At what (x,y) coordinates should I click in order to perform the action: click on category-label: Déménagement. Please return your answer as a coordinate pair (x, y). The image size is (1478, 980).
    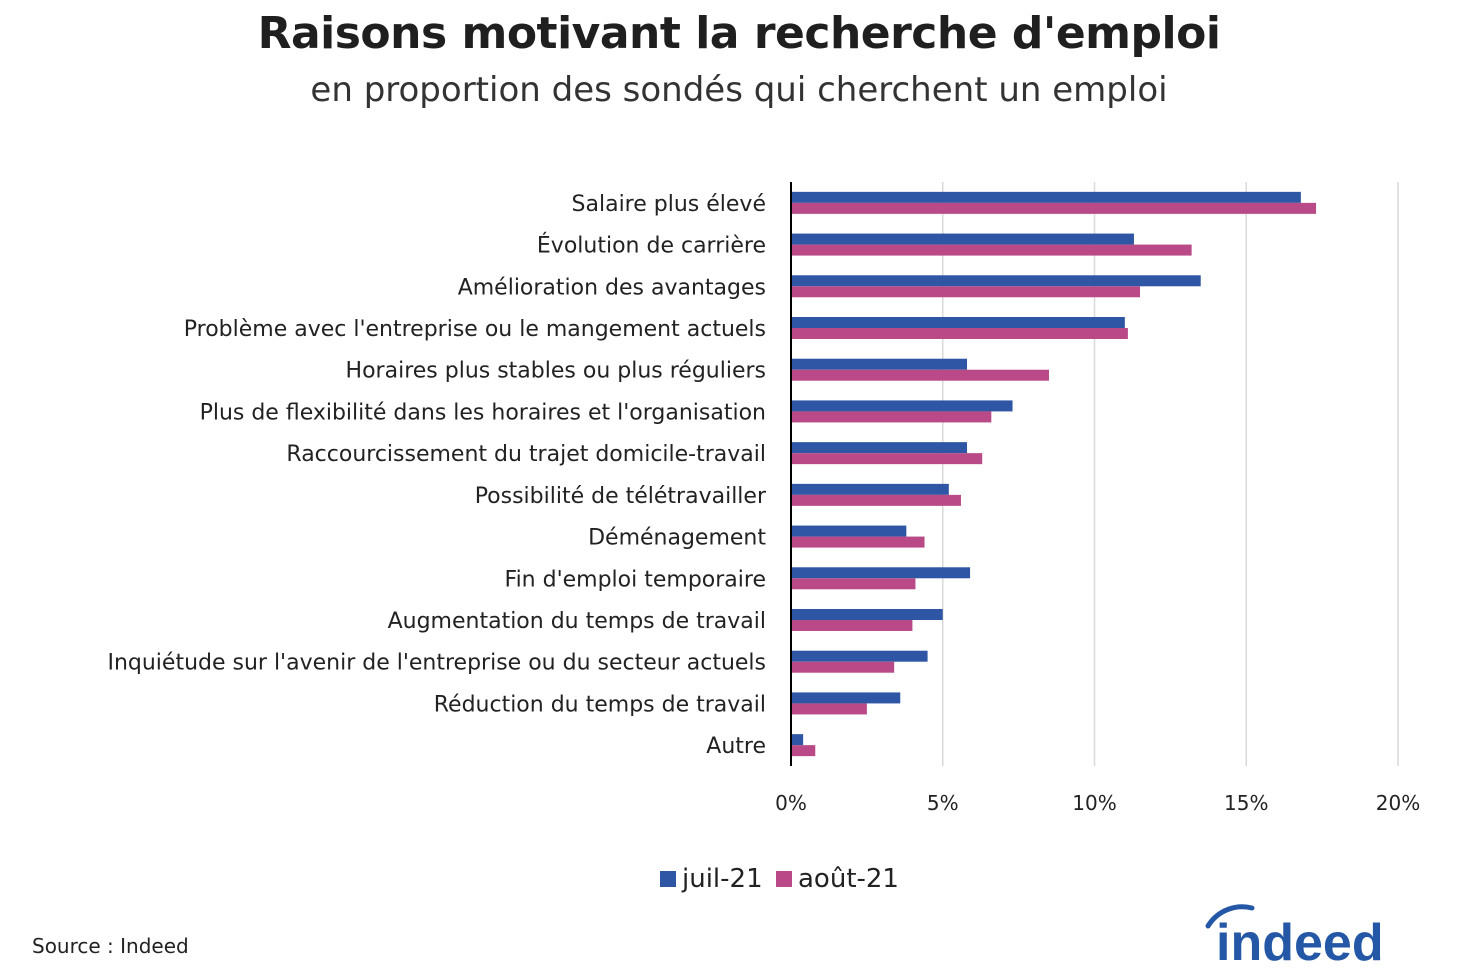
    Looking at the image, I should click on (677, 538).